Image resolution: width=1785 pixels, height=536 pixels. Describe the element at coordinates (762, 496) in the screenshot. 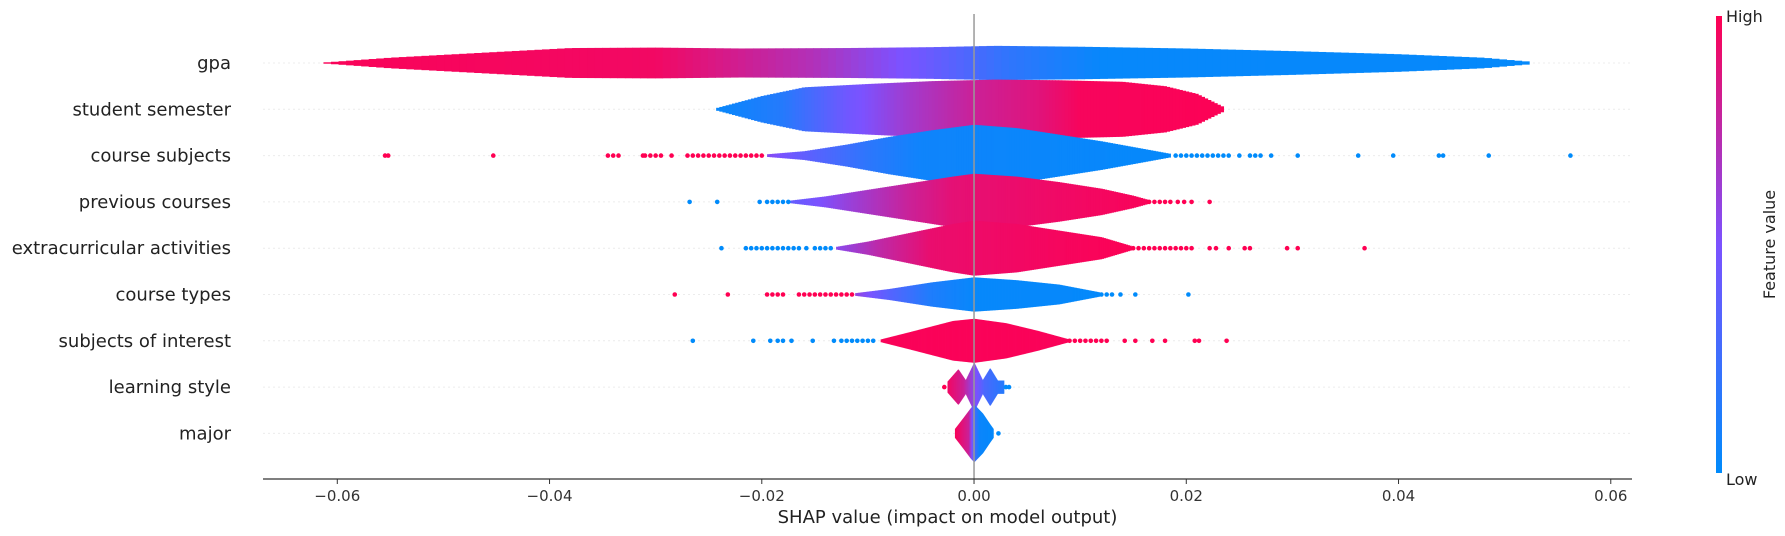

I see `x-tick-label: −0.02` at that location.